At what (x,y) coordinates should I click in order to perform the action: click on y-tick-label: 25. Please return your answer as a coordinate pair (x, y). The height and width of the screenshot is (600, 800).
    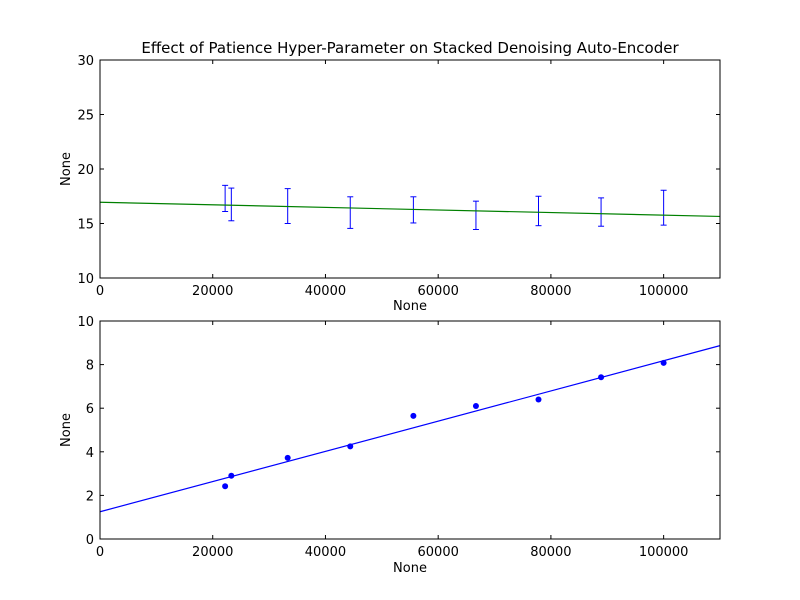
    Looking at the image, I should click on (85, 116).